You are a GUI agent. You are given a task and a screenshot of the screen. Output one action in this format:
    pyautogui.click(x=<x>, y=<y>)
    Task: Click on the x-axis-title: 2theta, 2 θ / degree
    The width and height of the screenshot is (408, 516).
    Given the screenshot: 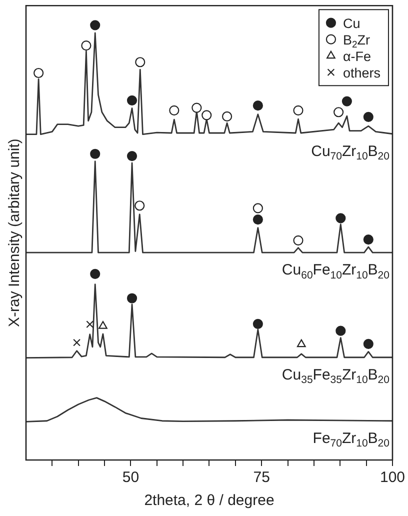 What is the action you would take?
    pyautogui.click(x=209, y=501)
    